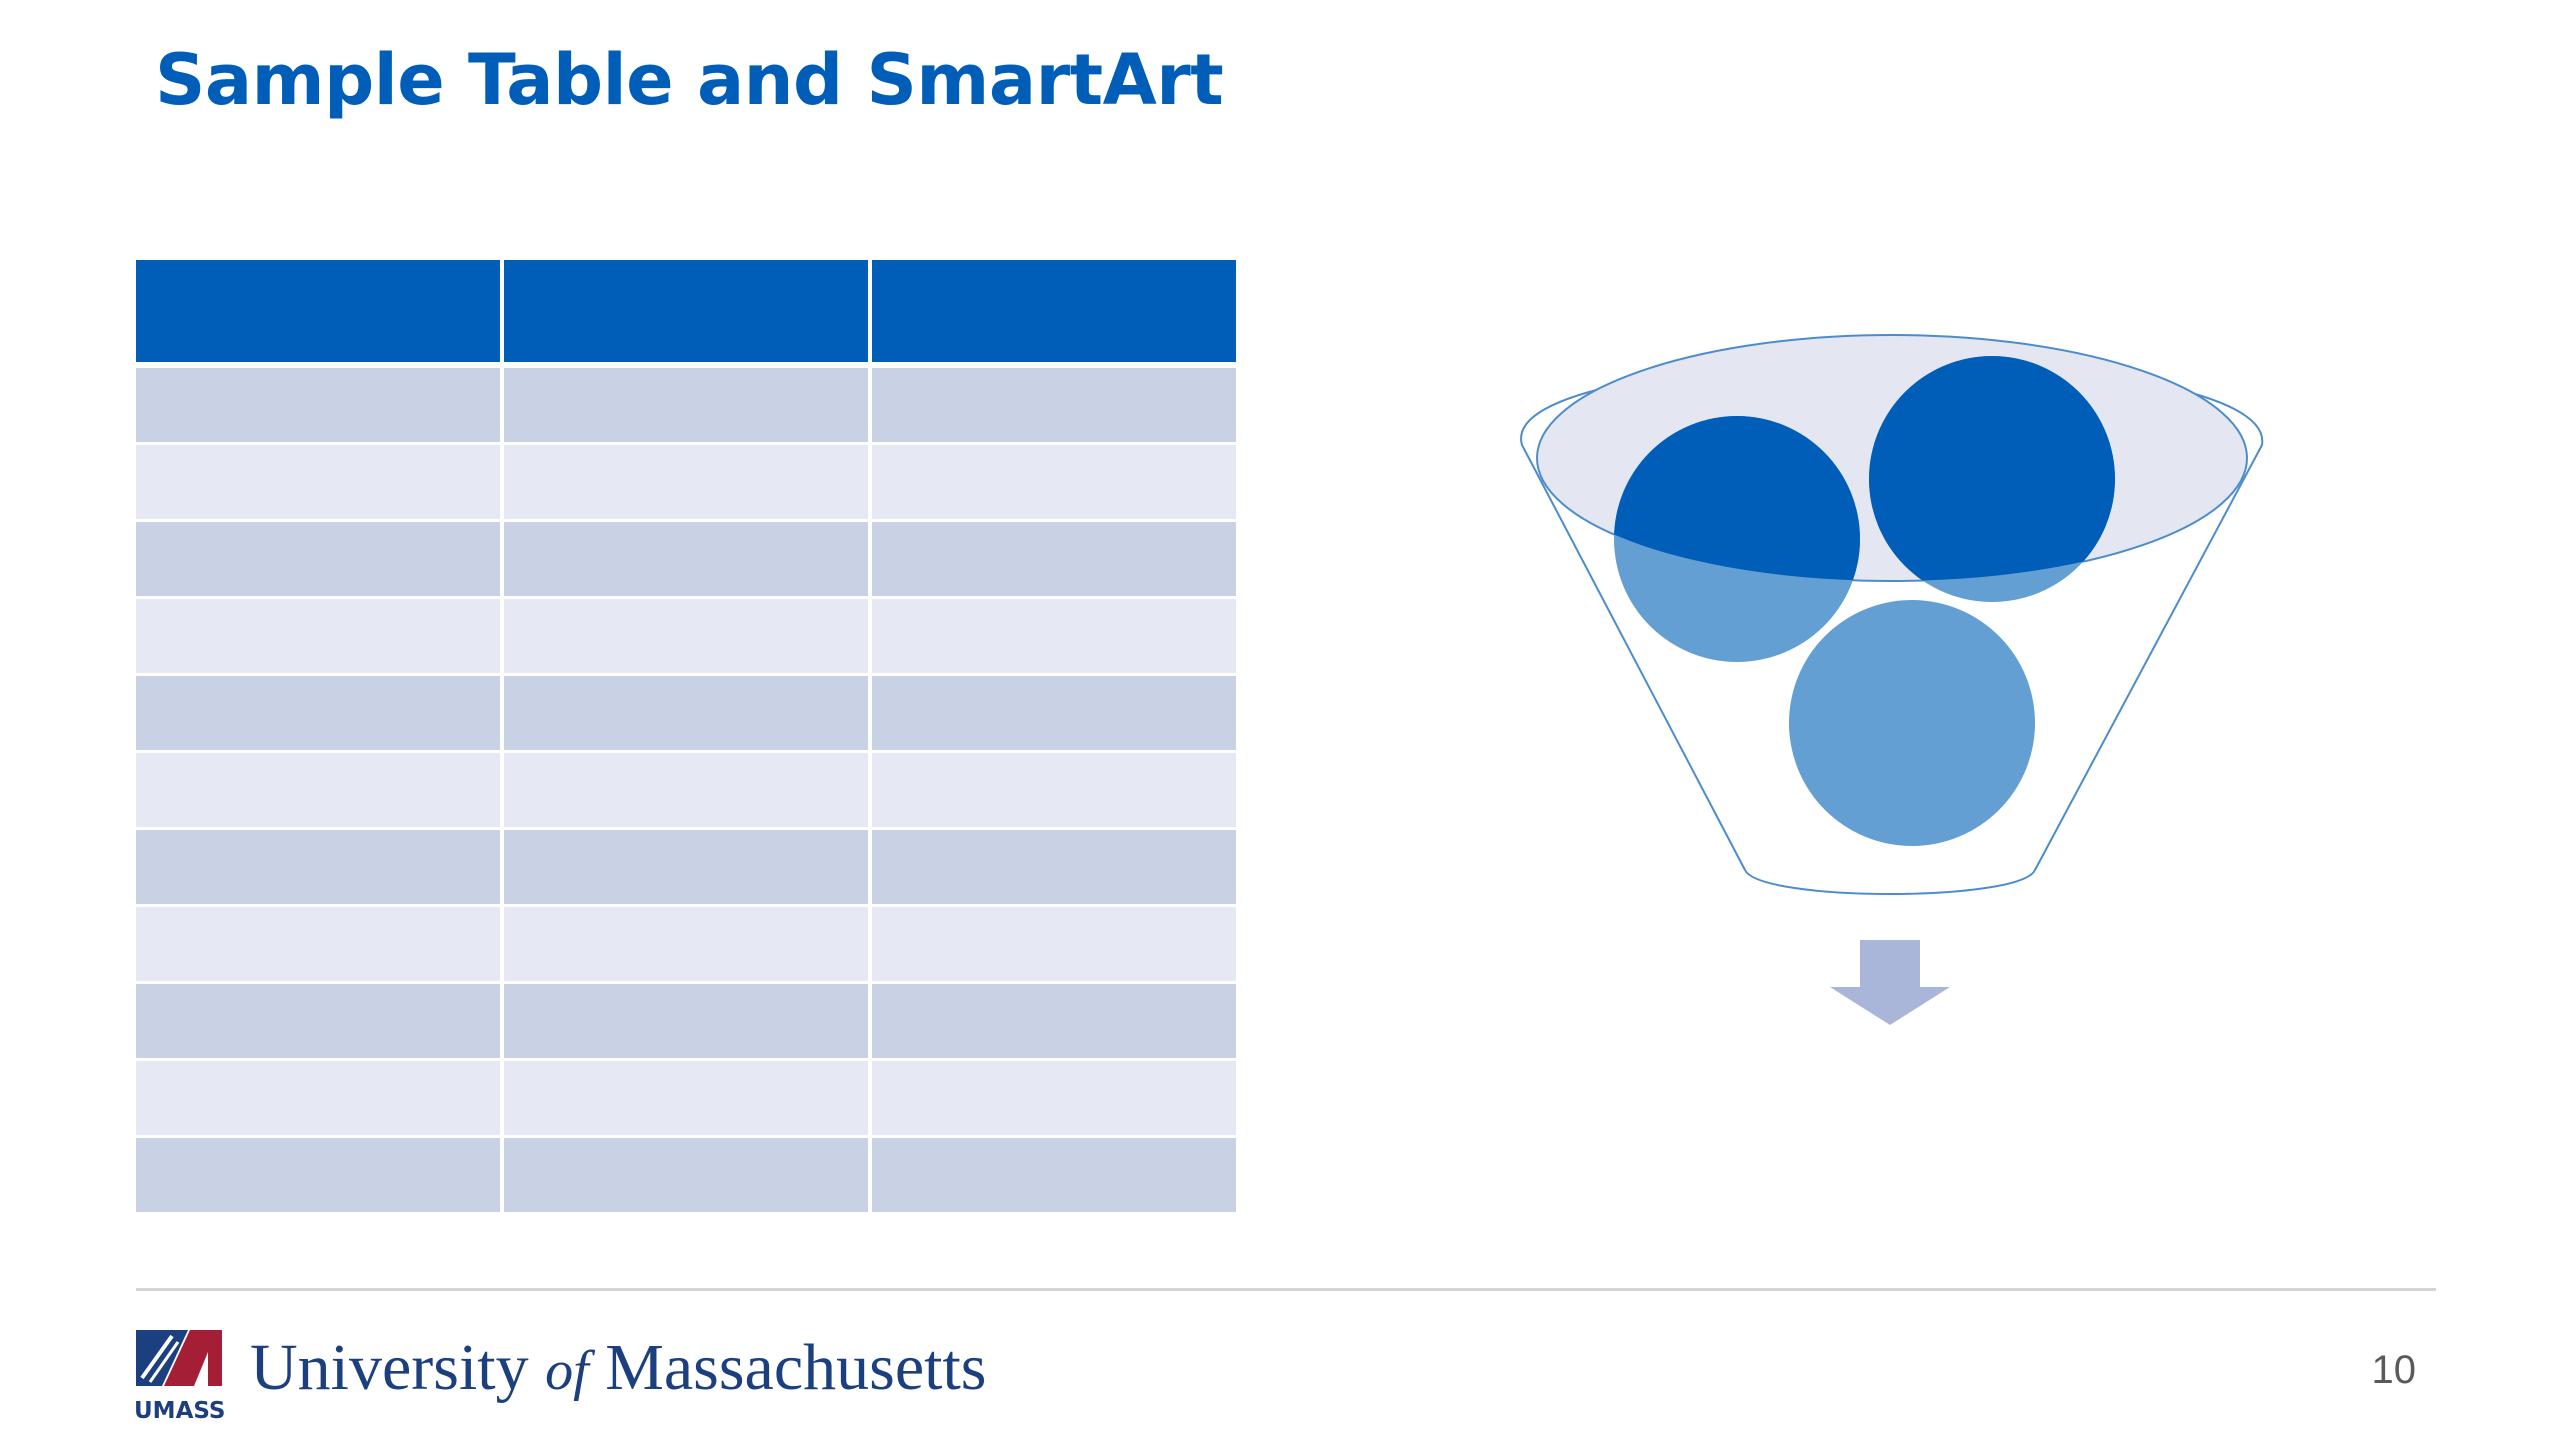 This screenshot has width=2560, height=1440. I want to click on svg-text: UMASS, so click(179, 1410).